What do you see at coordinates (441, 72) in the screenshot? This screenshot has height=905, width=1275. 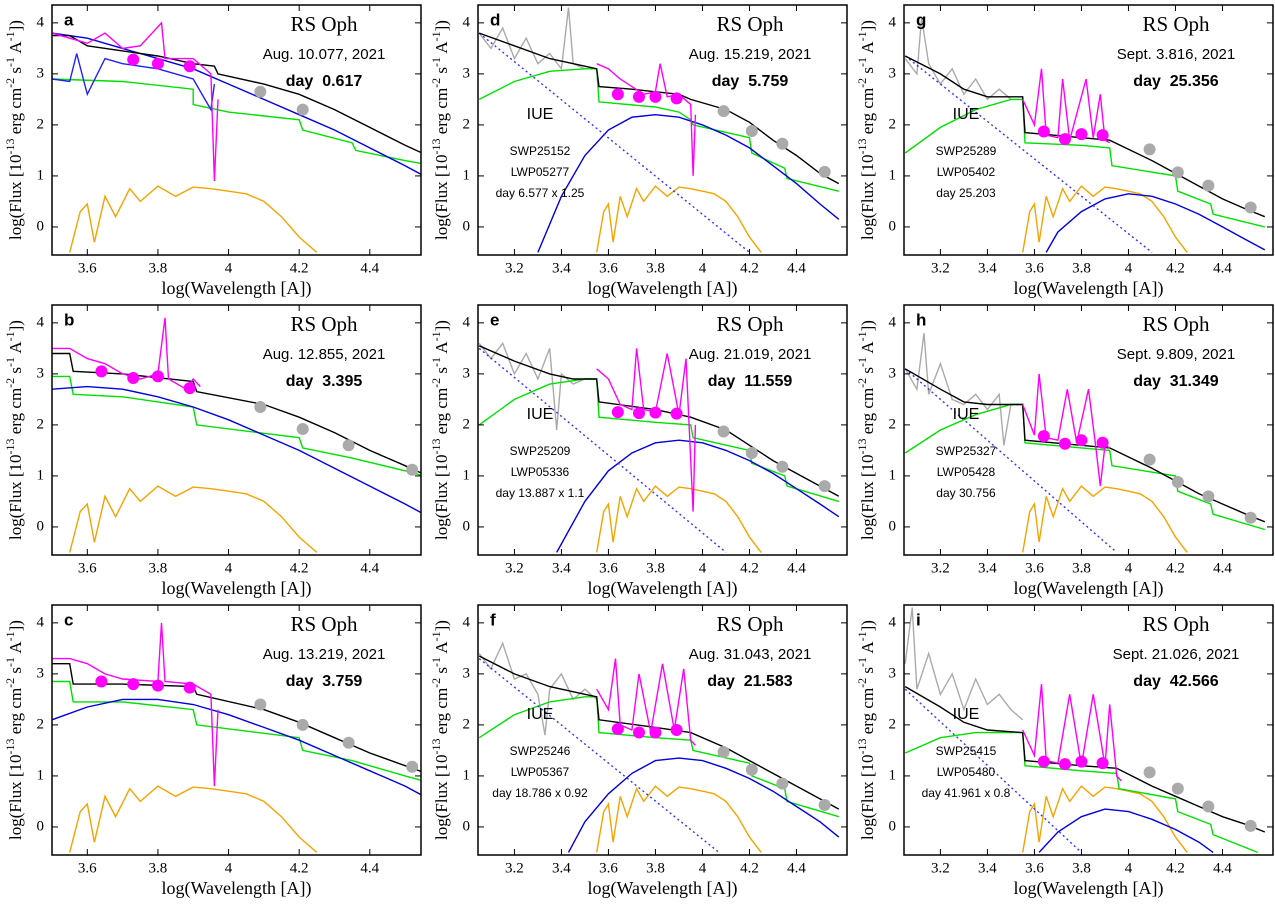 I see `label-part: s` at bounding box center [441, 72].